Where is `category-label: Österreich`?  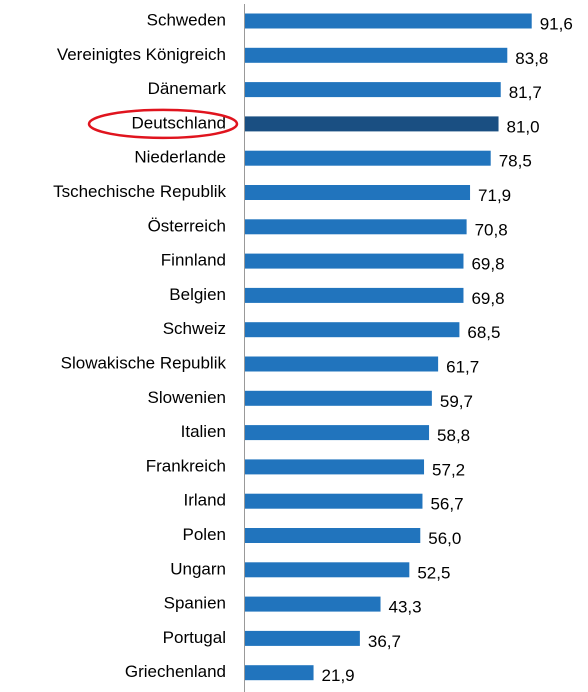 category-label: Österreich is located at coordinates (187, 225).